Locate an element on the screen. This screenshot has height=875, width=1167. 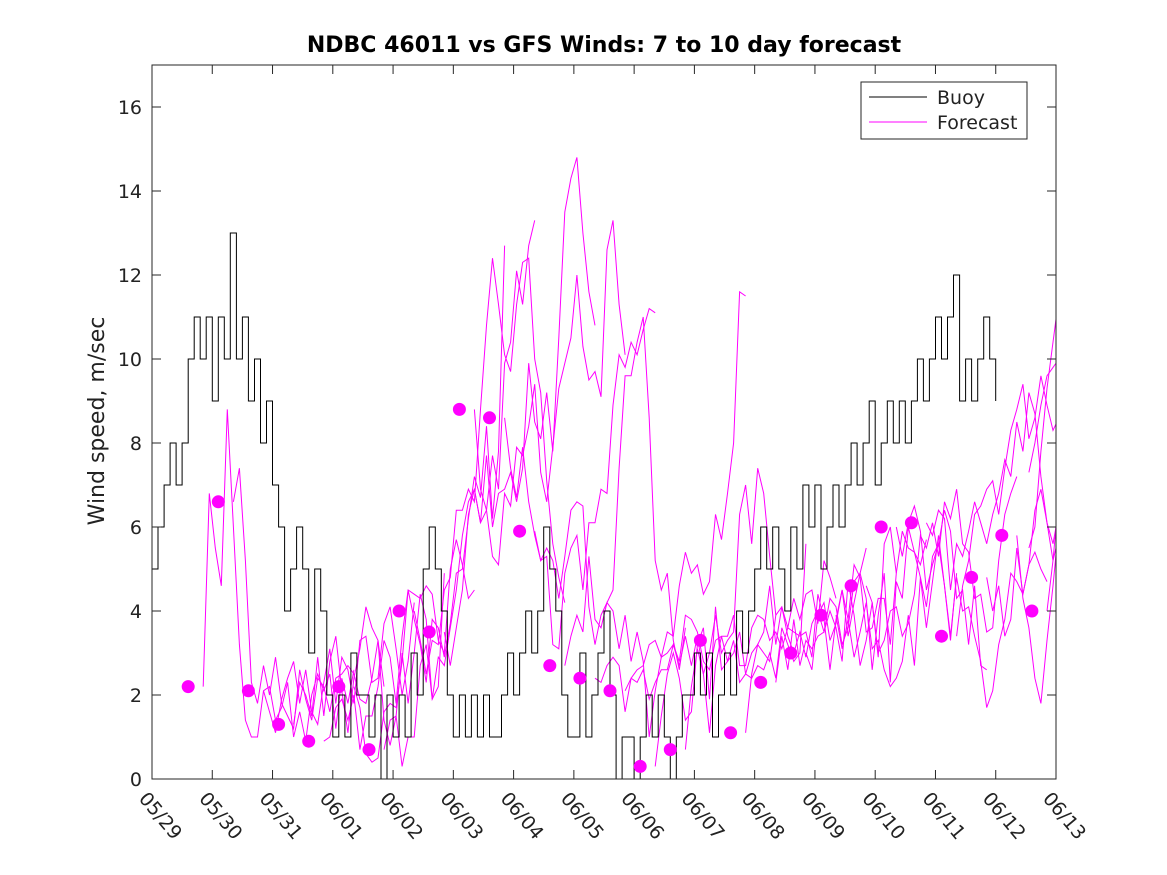
y-tick-label: 16 is located at coordinates (130, 108).